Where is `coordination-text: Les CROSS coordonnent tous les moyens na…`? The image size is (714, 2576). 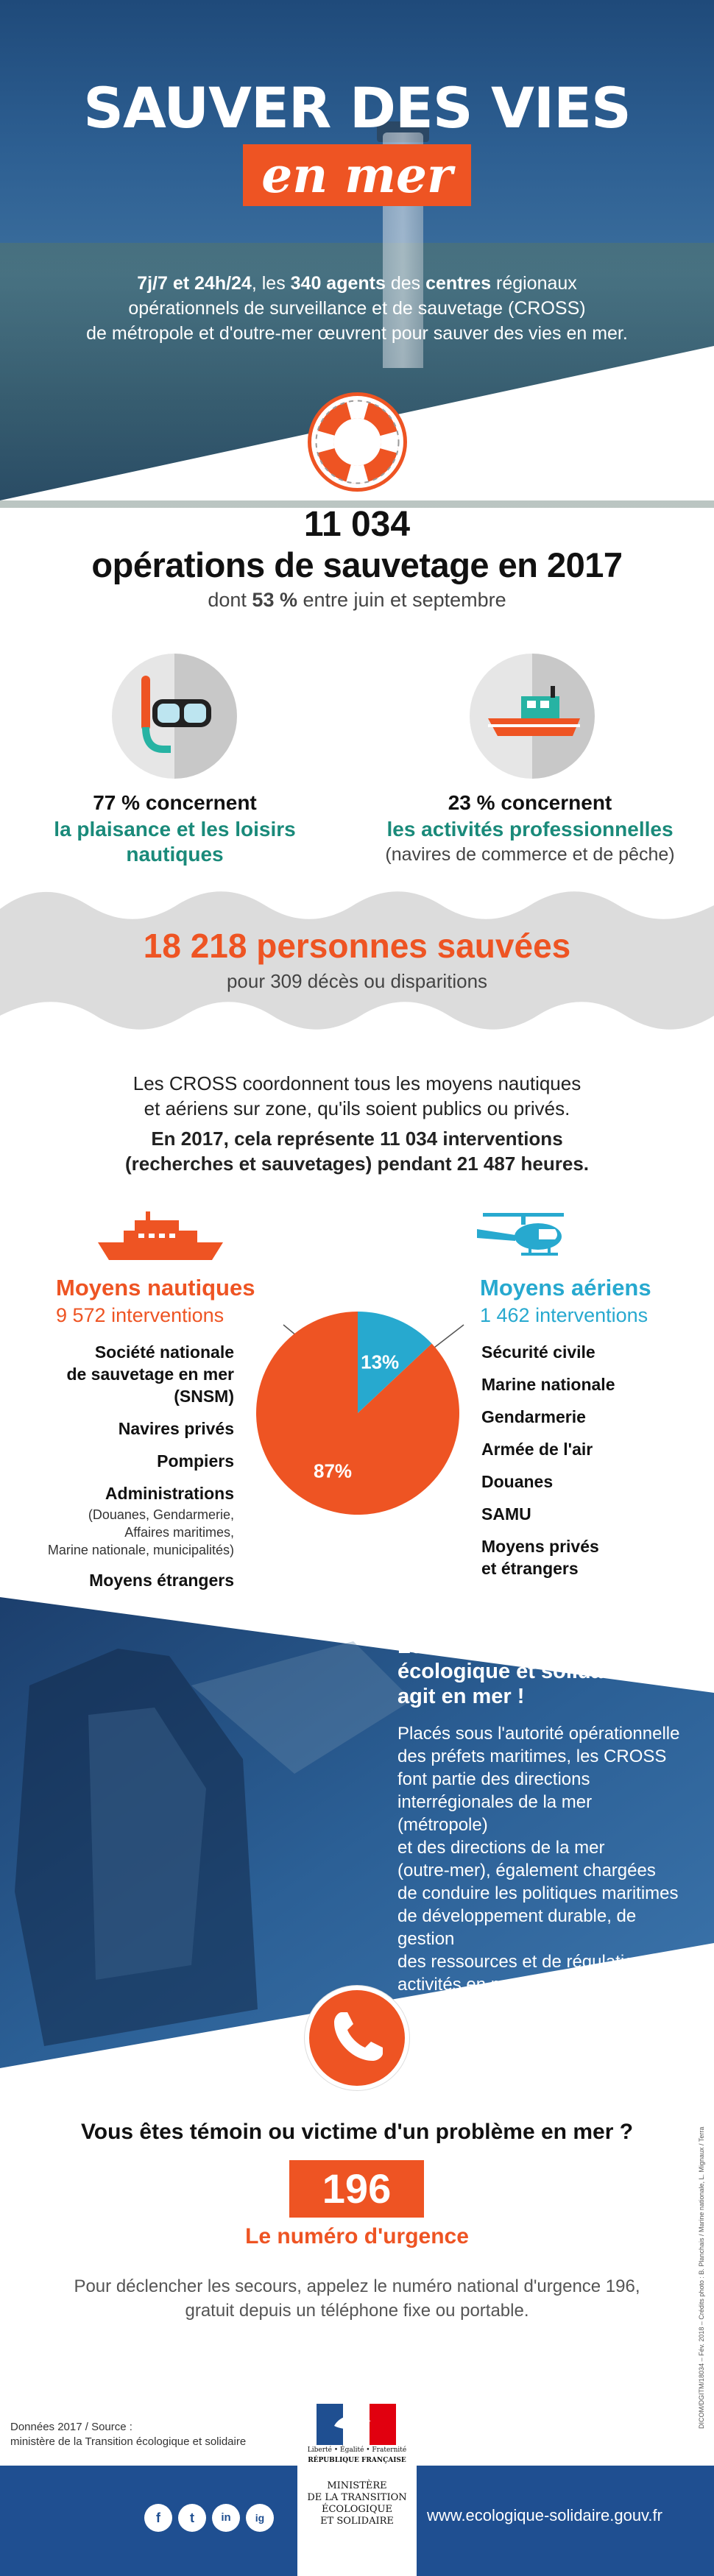
coordination-text: Les CROSS coordonnent tous les moyens na… is located at coordinates (357, 1095).